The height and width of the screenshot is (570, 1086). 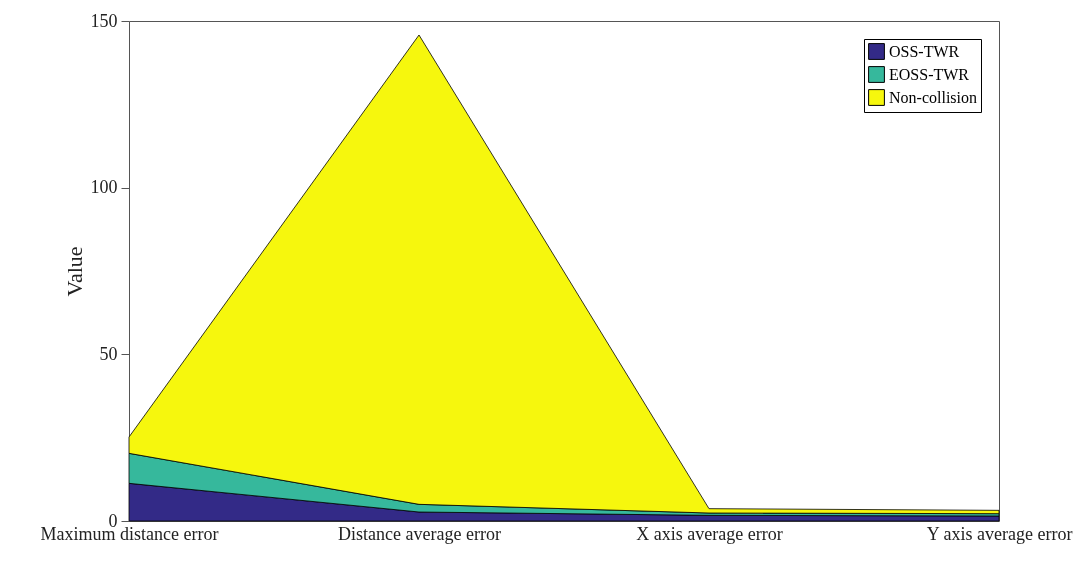 What do you see at coordinates (999, 533) in the screenshot?
I see `x-tick-label: Y axis average error` at bounding box center [999, 533].